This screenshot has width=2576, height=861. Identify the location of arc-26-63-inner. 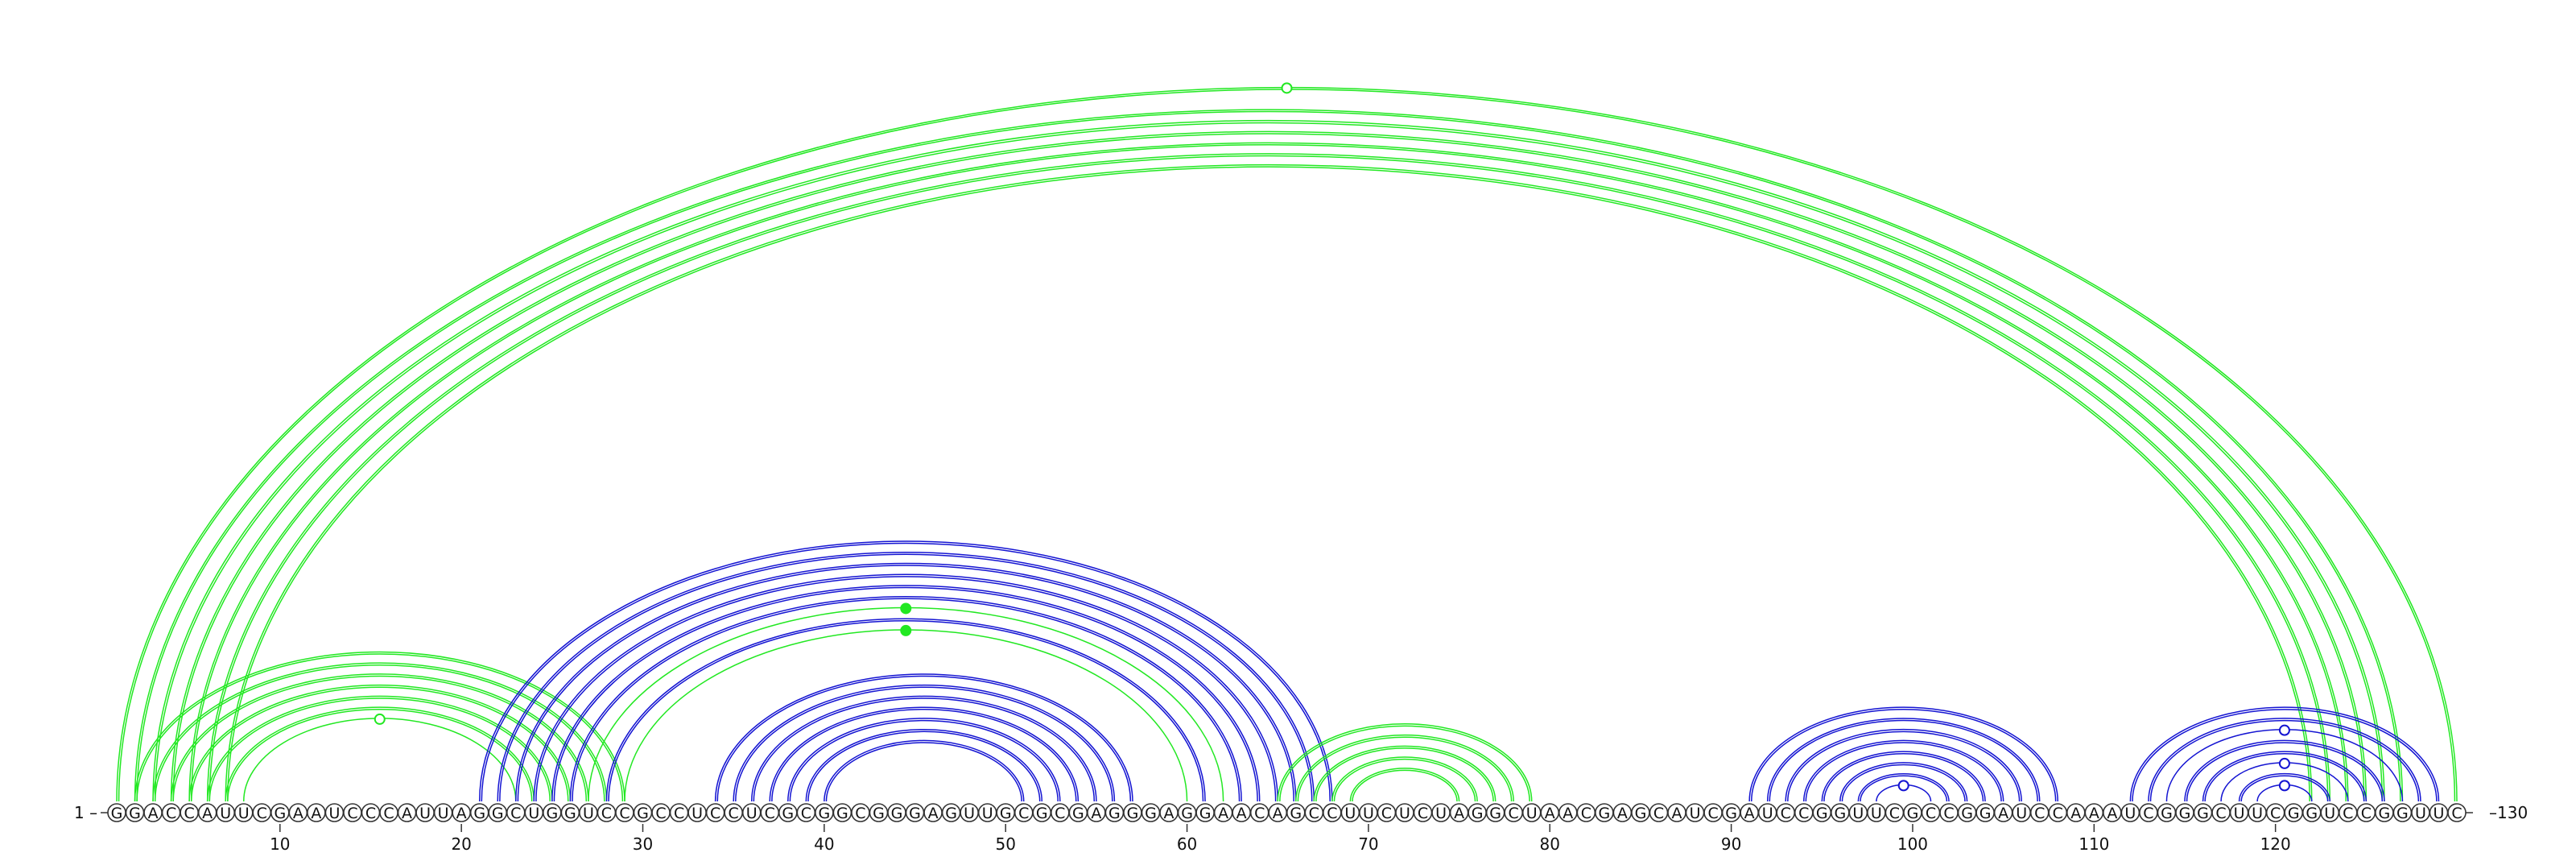
(906, 700).